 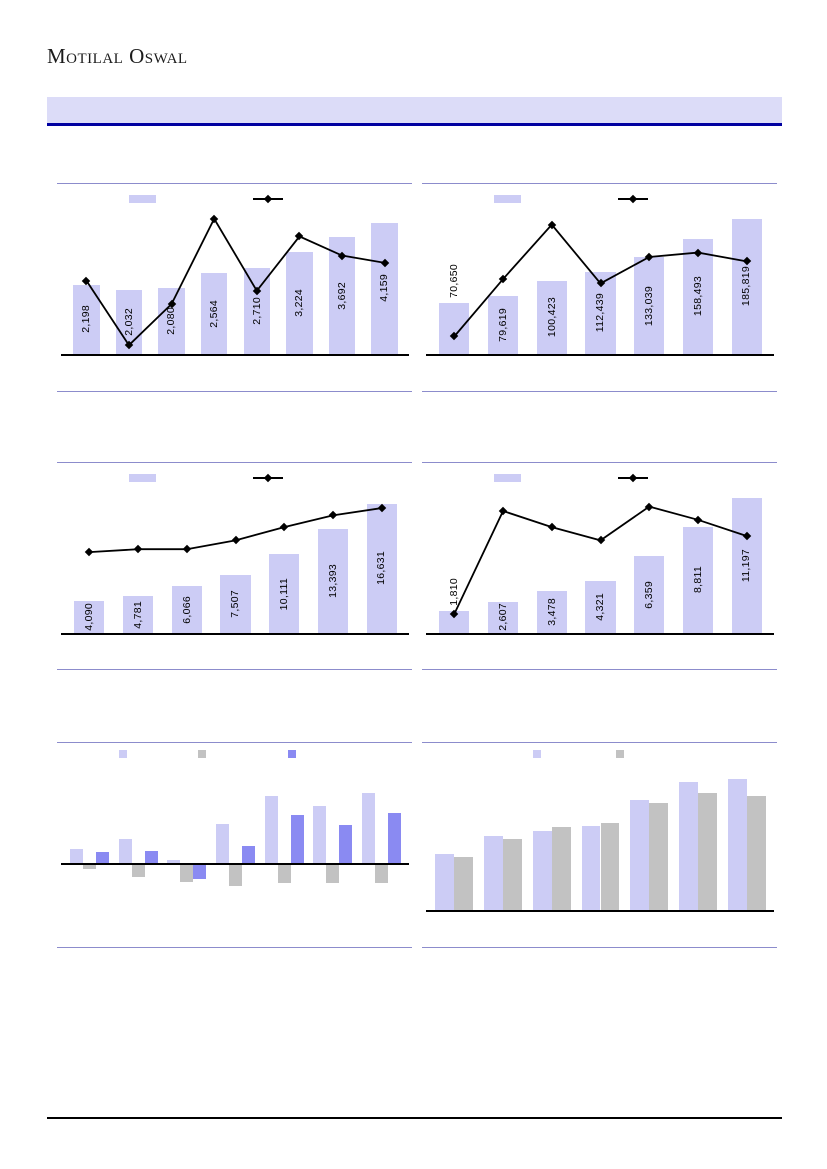 I want to click on value-bar: 2,710, so click(x=257, y=311).